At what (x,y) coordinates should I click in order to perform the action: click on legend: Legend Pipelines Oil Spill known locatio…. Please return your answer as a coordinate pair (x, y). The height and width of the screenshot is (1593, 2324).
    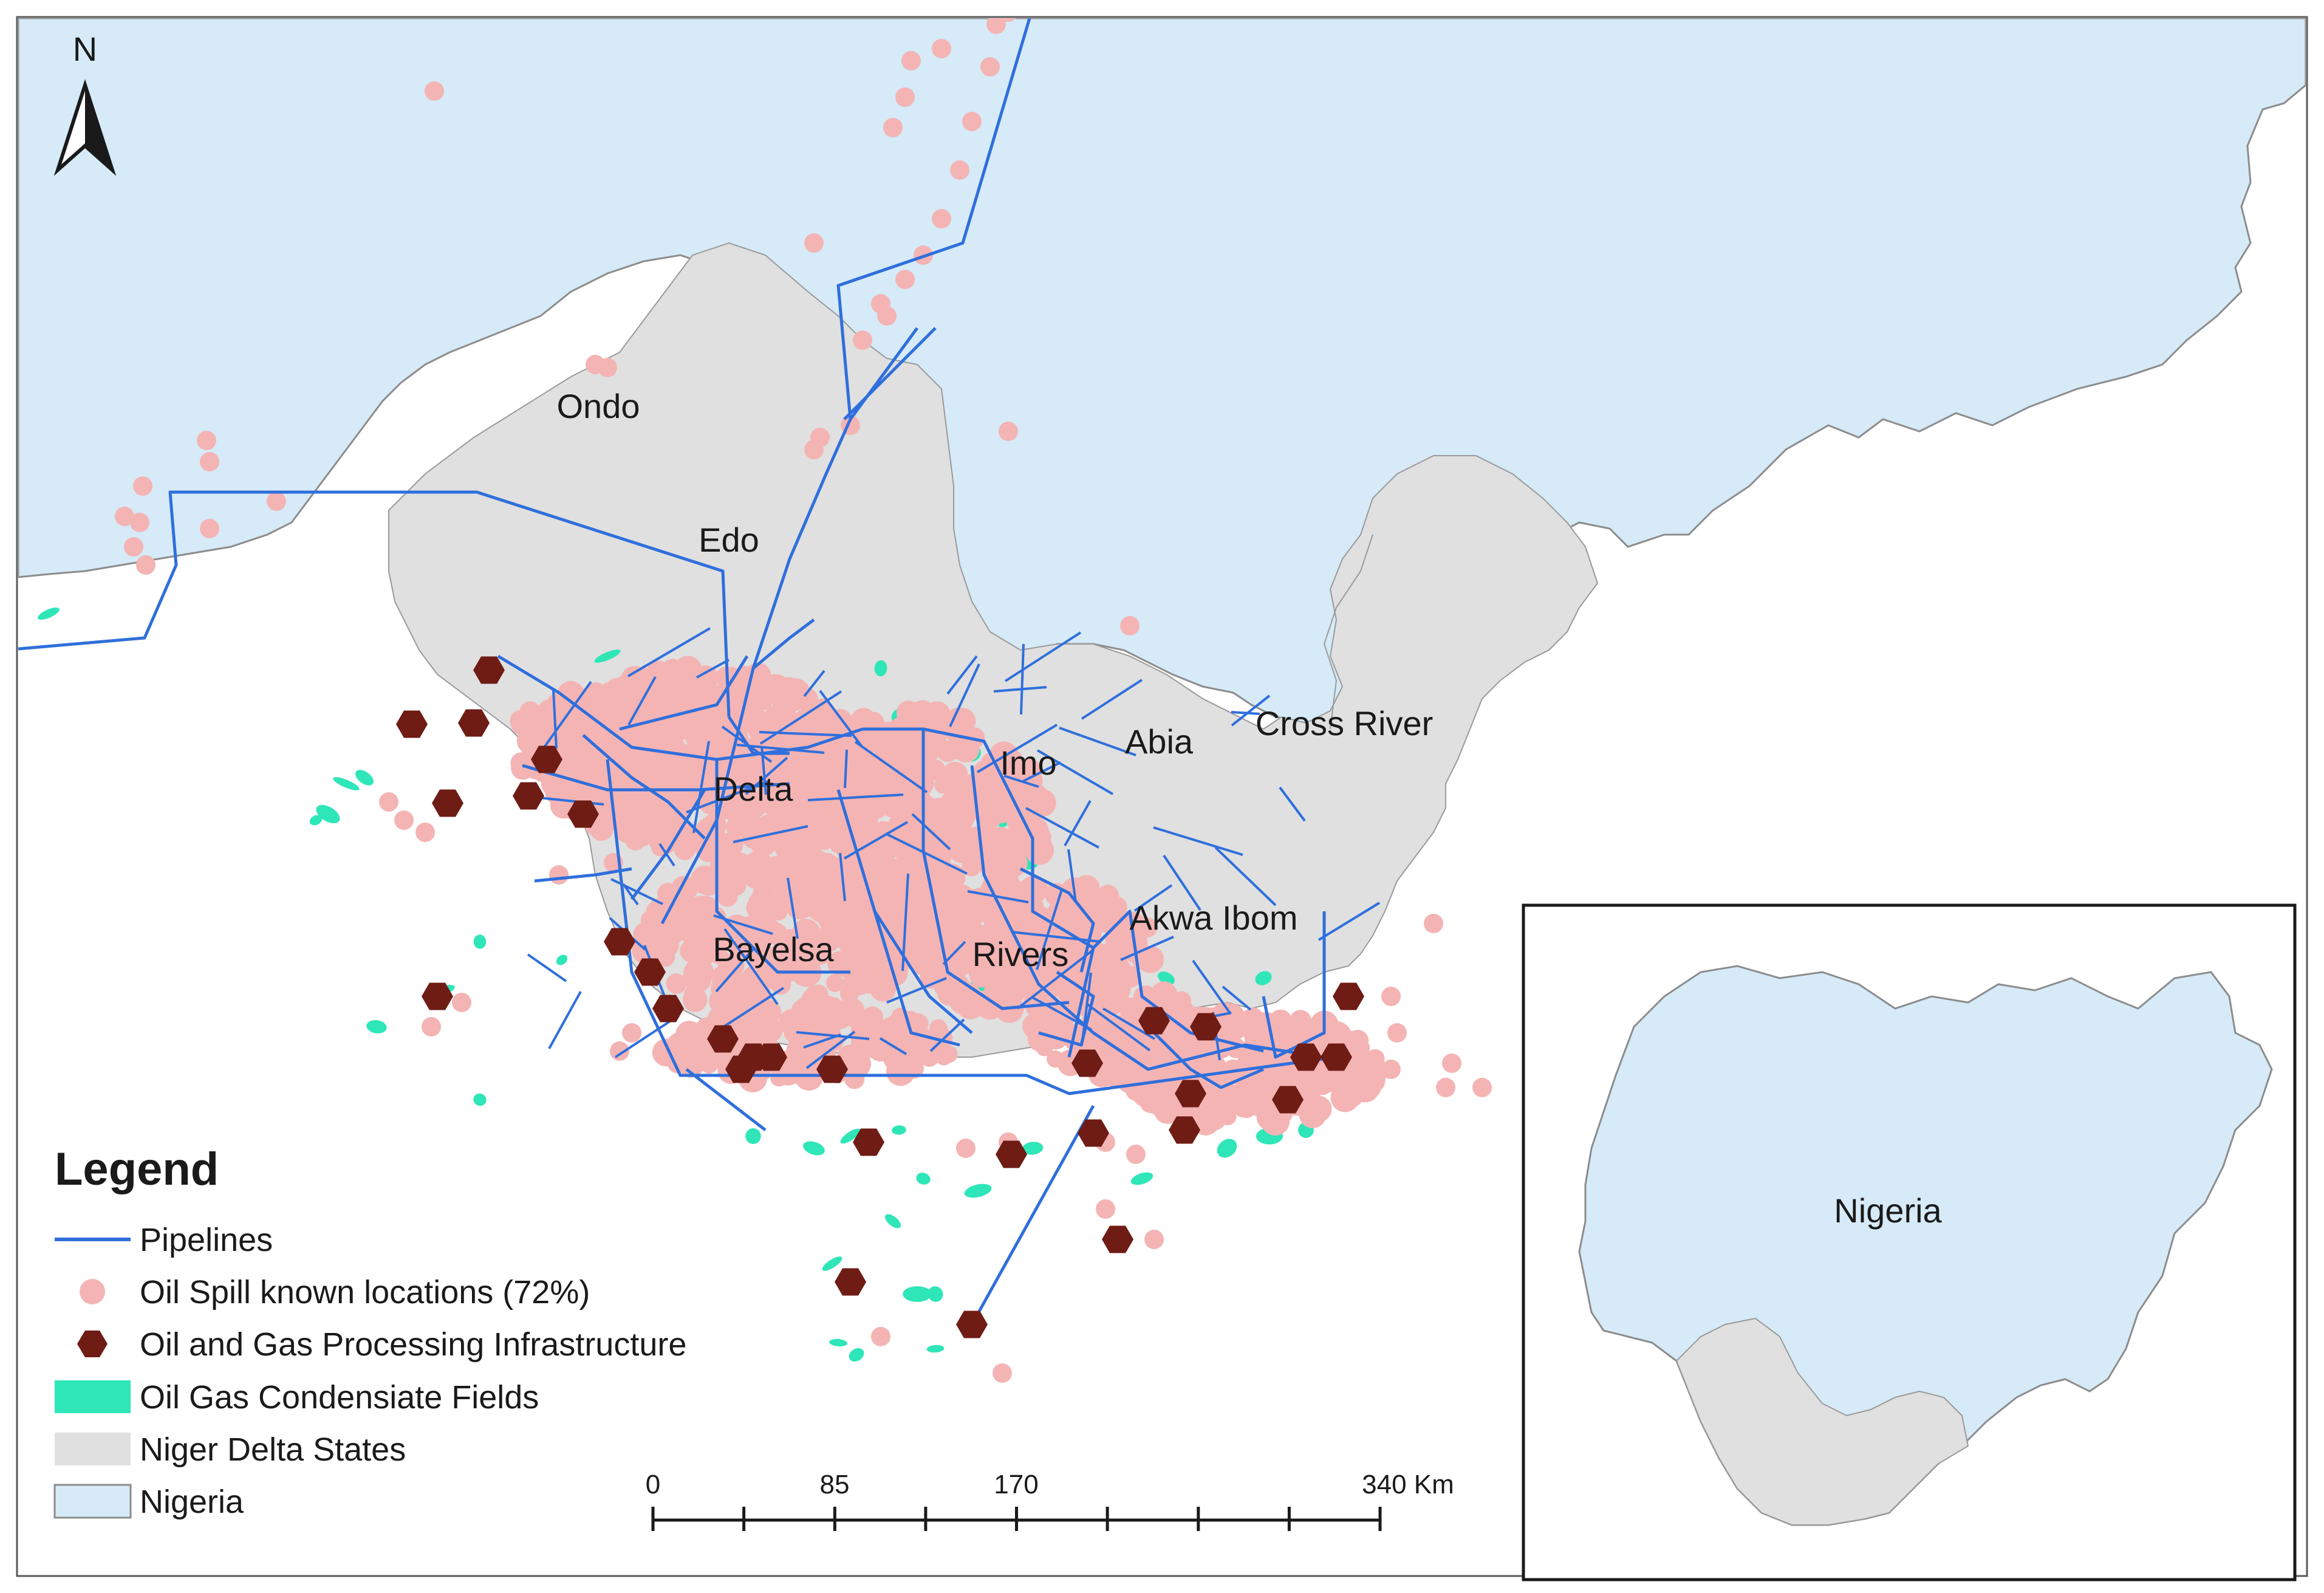
    Looking at the image, I should click on (369, 1331).